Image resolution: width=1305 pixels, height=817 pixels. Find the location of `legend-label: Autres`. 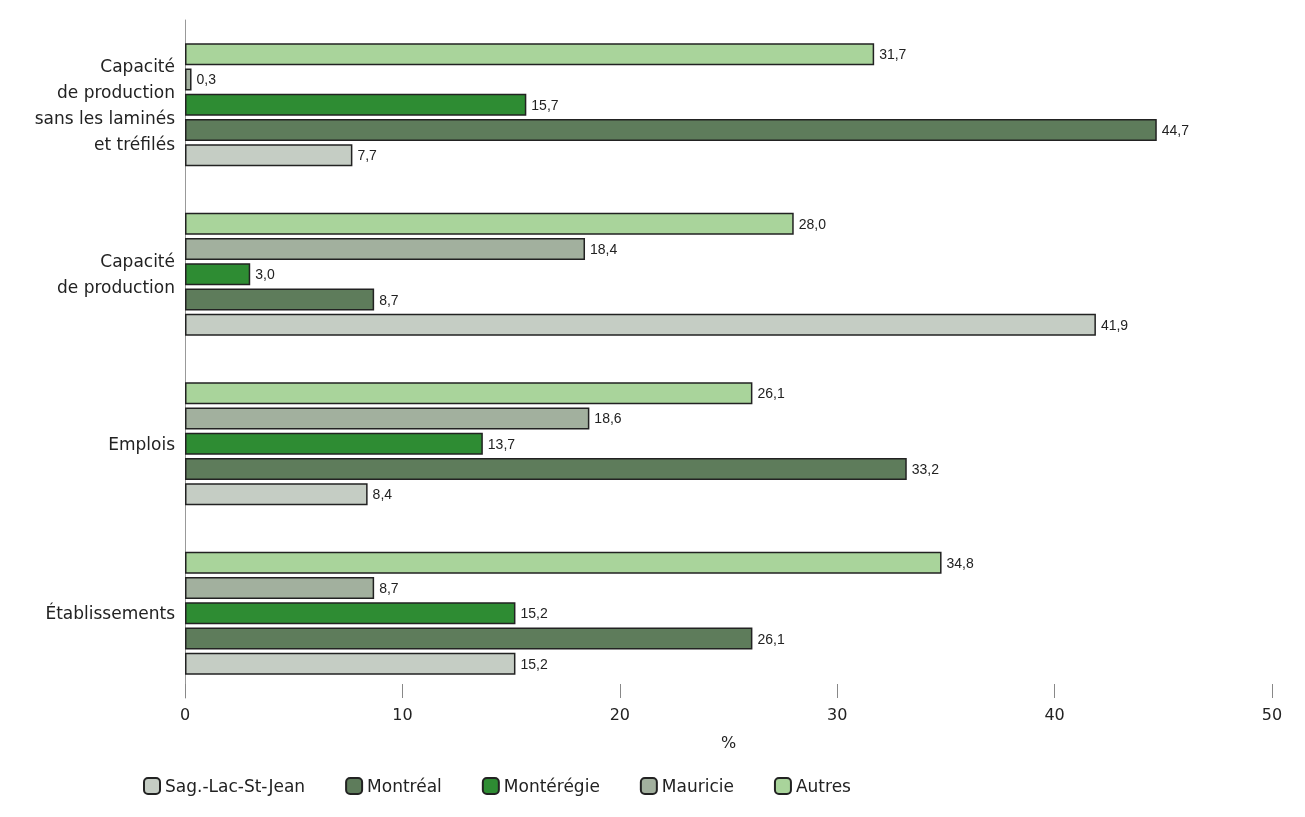

legend-label: Autres is located at coordinates (823, 786).